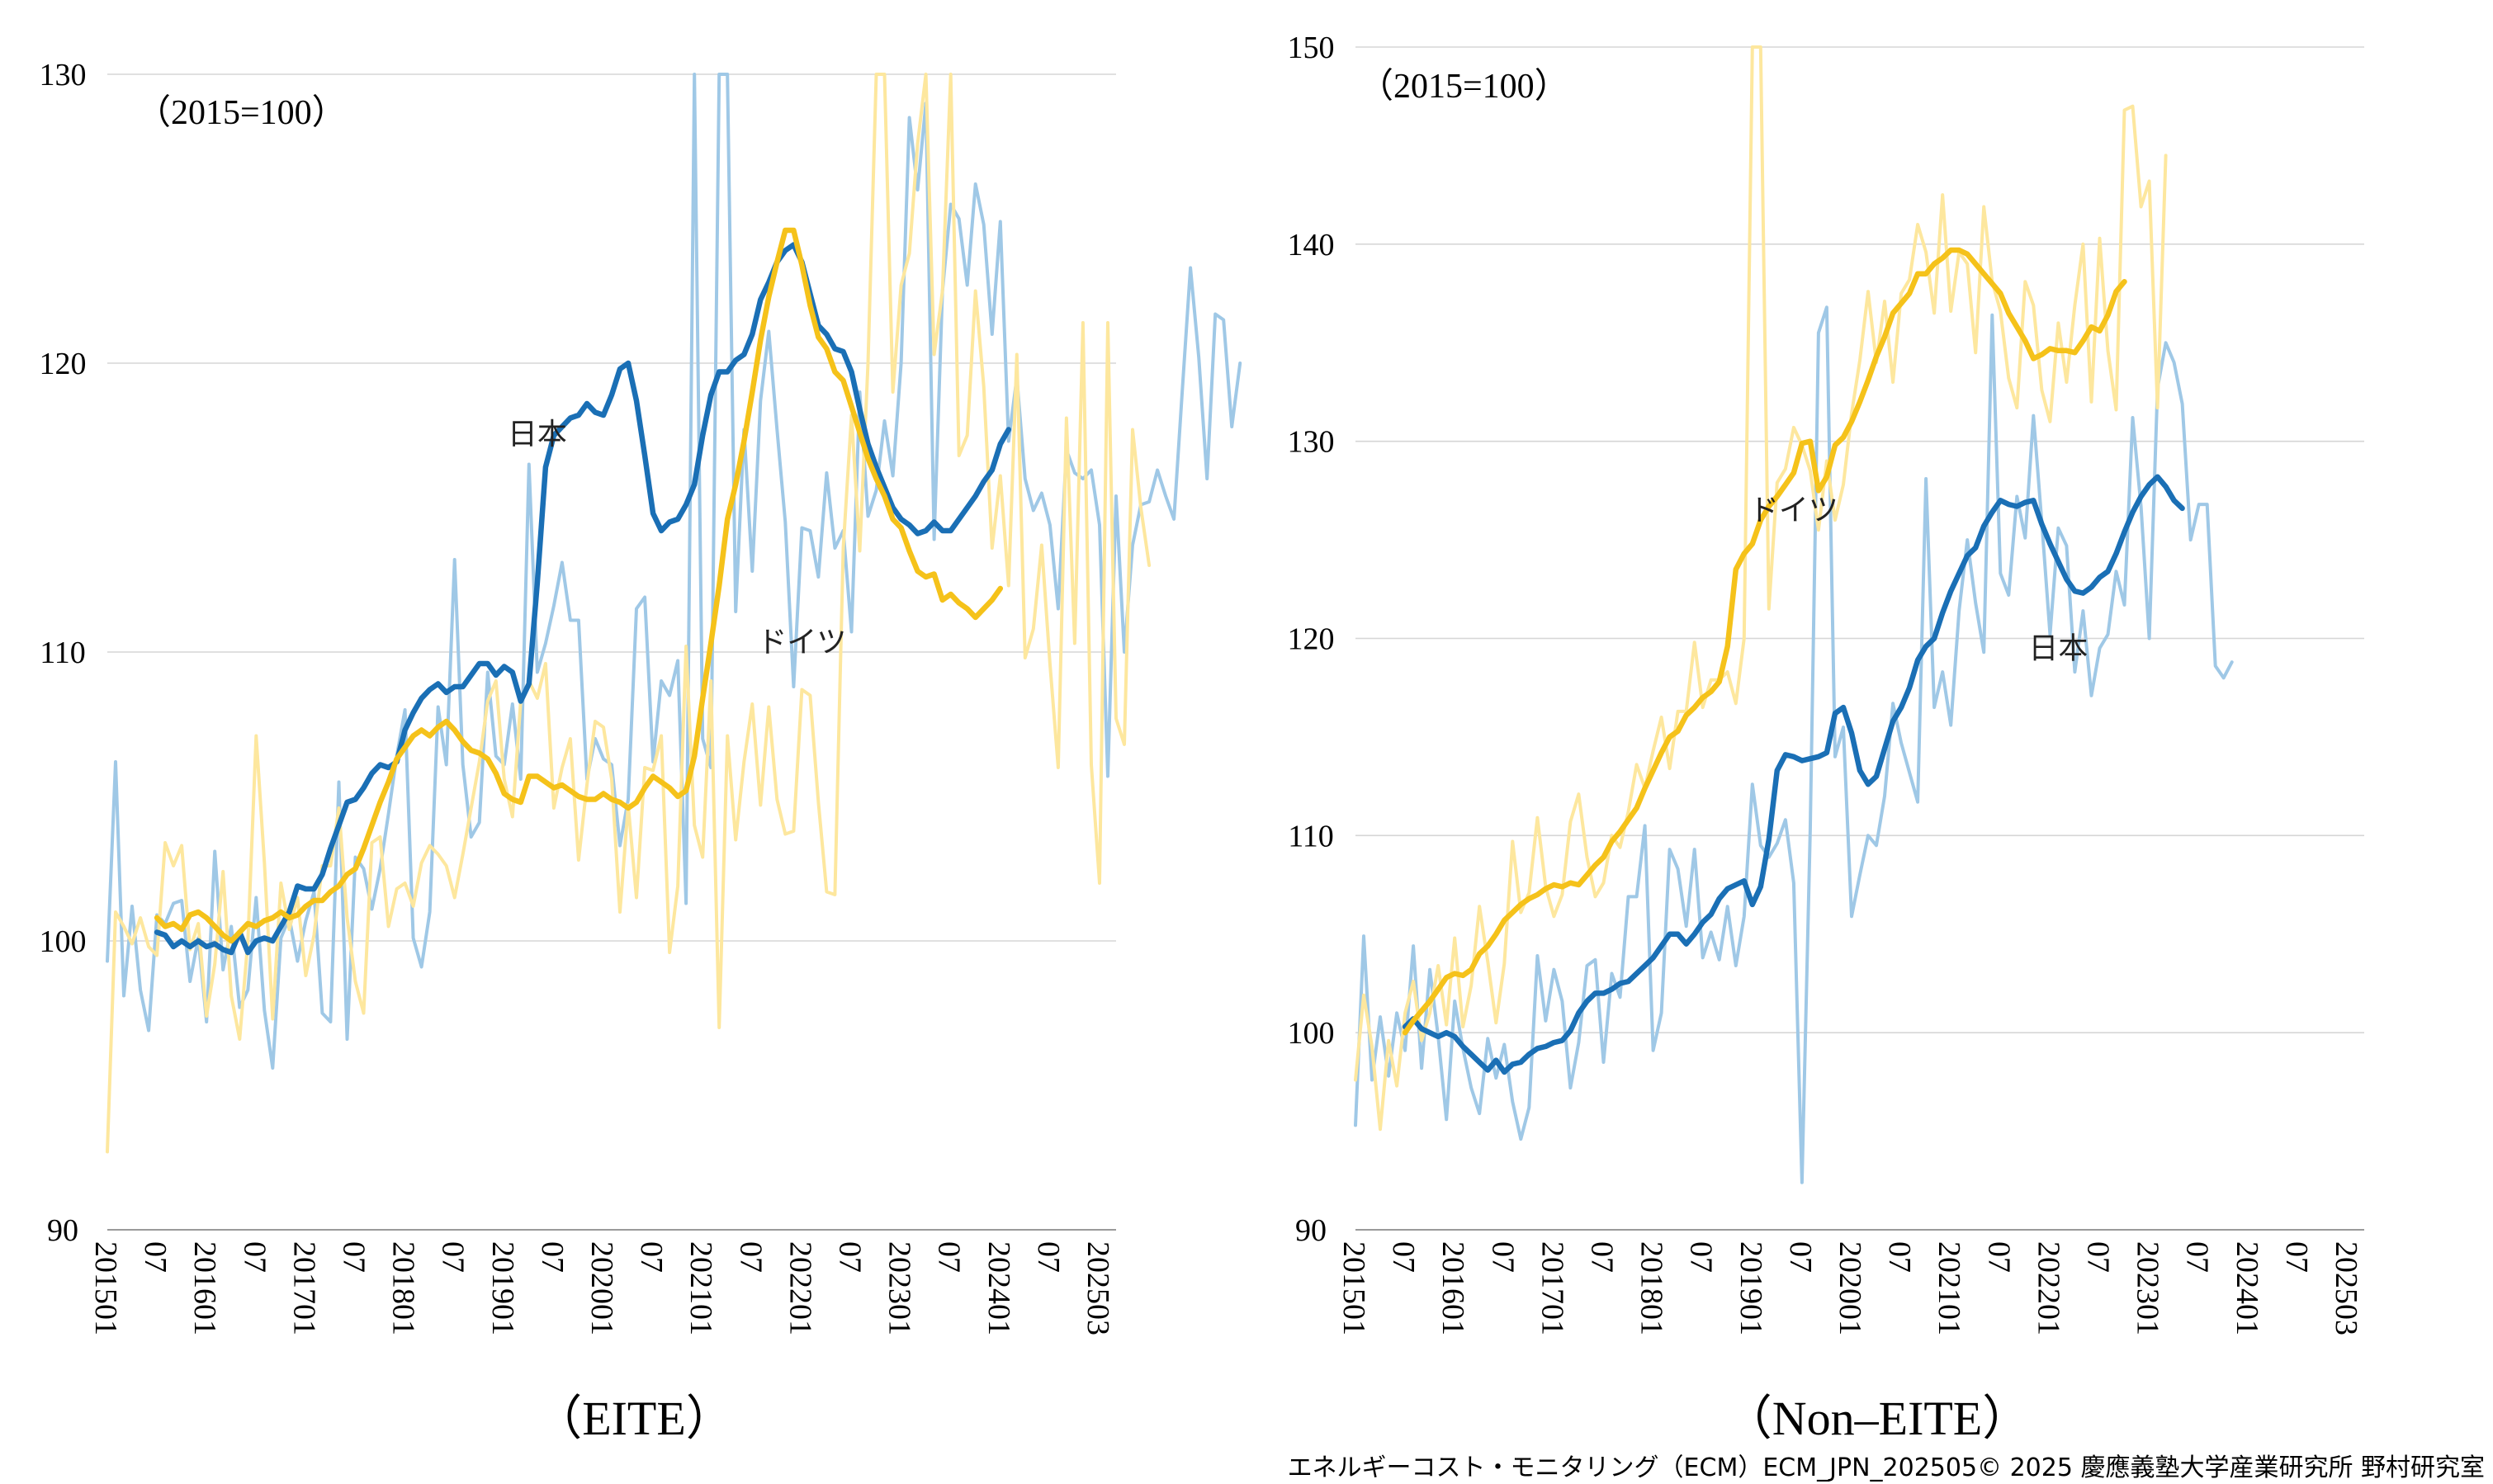 The height and width of the screenshot is (1484, 2493). What do you see at coordinates (1878, 1418) in the screenshot?
I see `chart-title: （Non–EITE）` at bounding box center [1878, 1418].